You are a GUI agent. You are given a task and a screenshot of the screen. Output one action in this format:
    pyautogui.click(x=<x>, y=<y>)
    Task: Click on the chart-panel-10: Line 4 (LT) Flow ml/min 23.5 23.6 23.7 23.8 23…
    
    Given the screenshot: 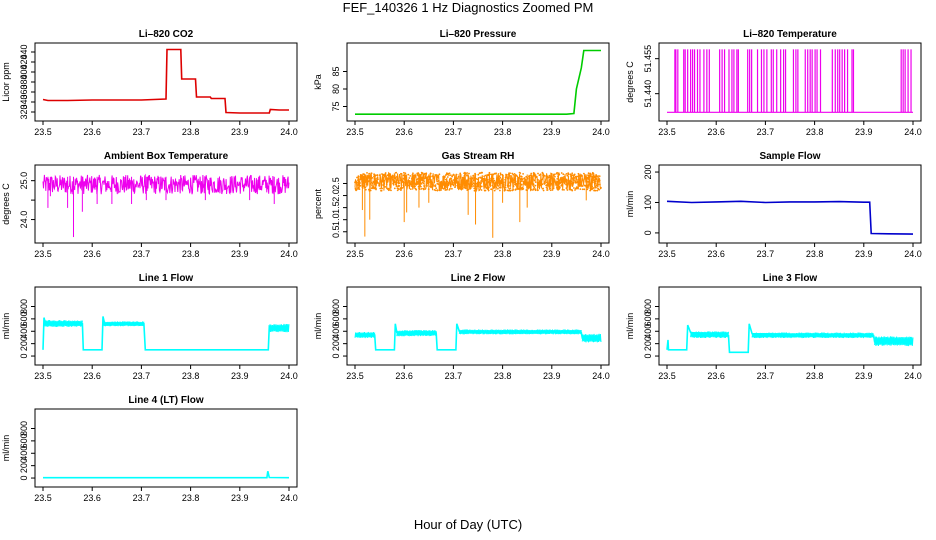 What is the action you would take?
    pyautogui.click(x=149, y=449)
    